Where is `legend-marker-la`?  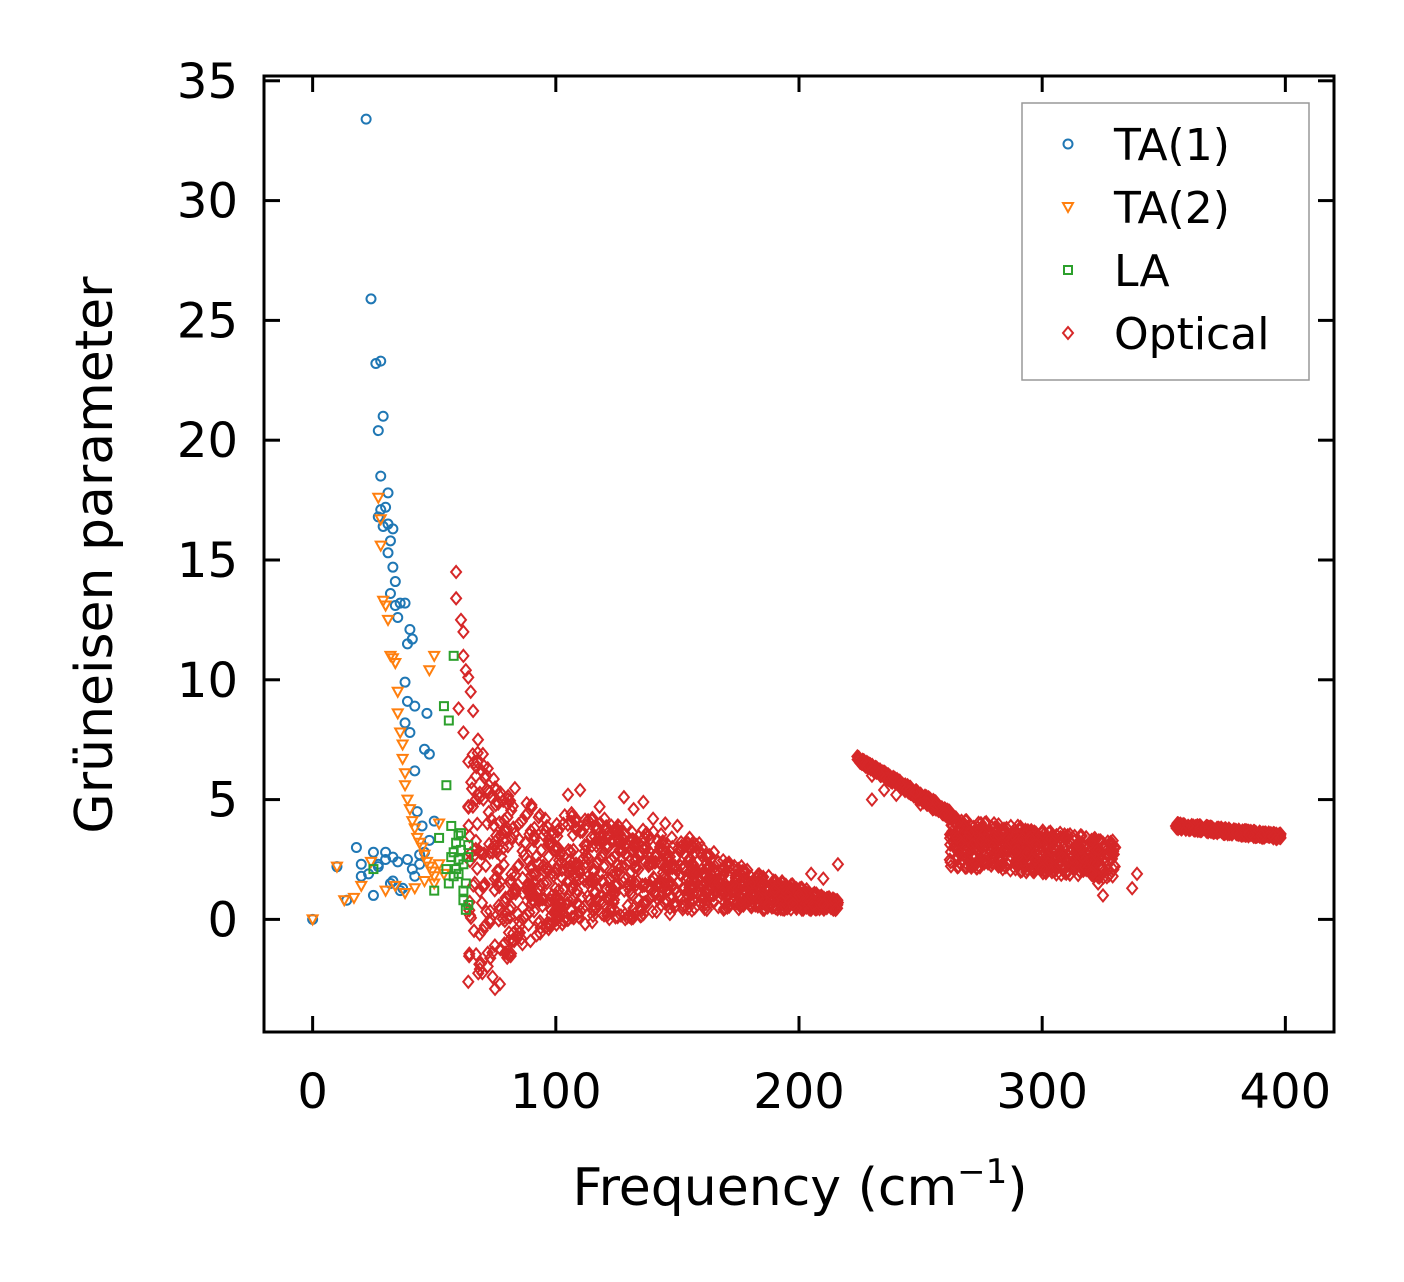
legend-marker-la is located at coordinates (1068, 270).